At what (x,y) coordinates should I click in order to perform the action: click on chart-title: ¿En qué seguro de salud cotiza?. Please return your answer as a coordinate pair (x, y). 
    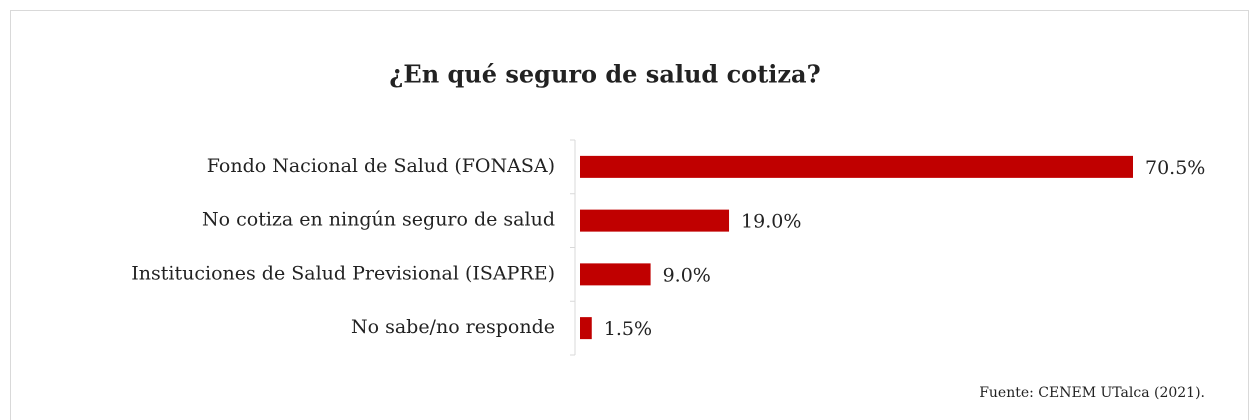
    Looking at the image, I should click on (604, 74).